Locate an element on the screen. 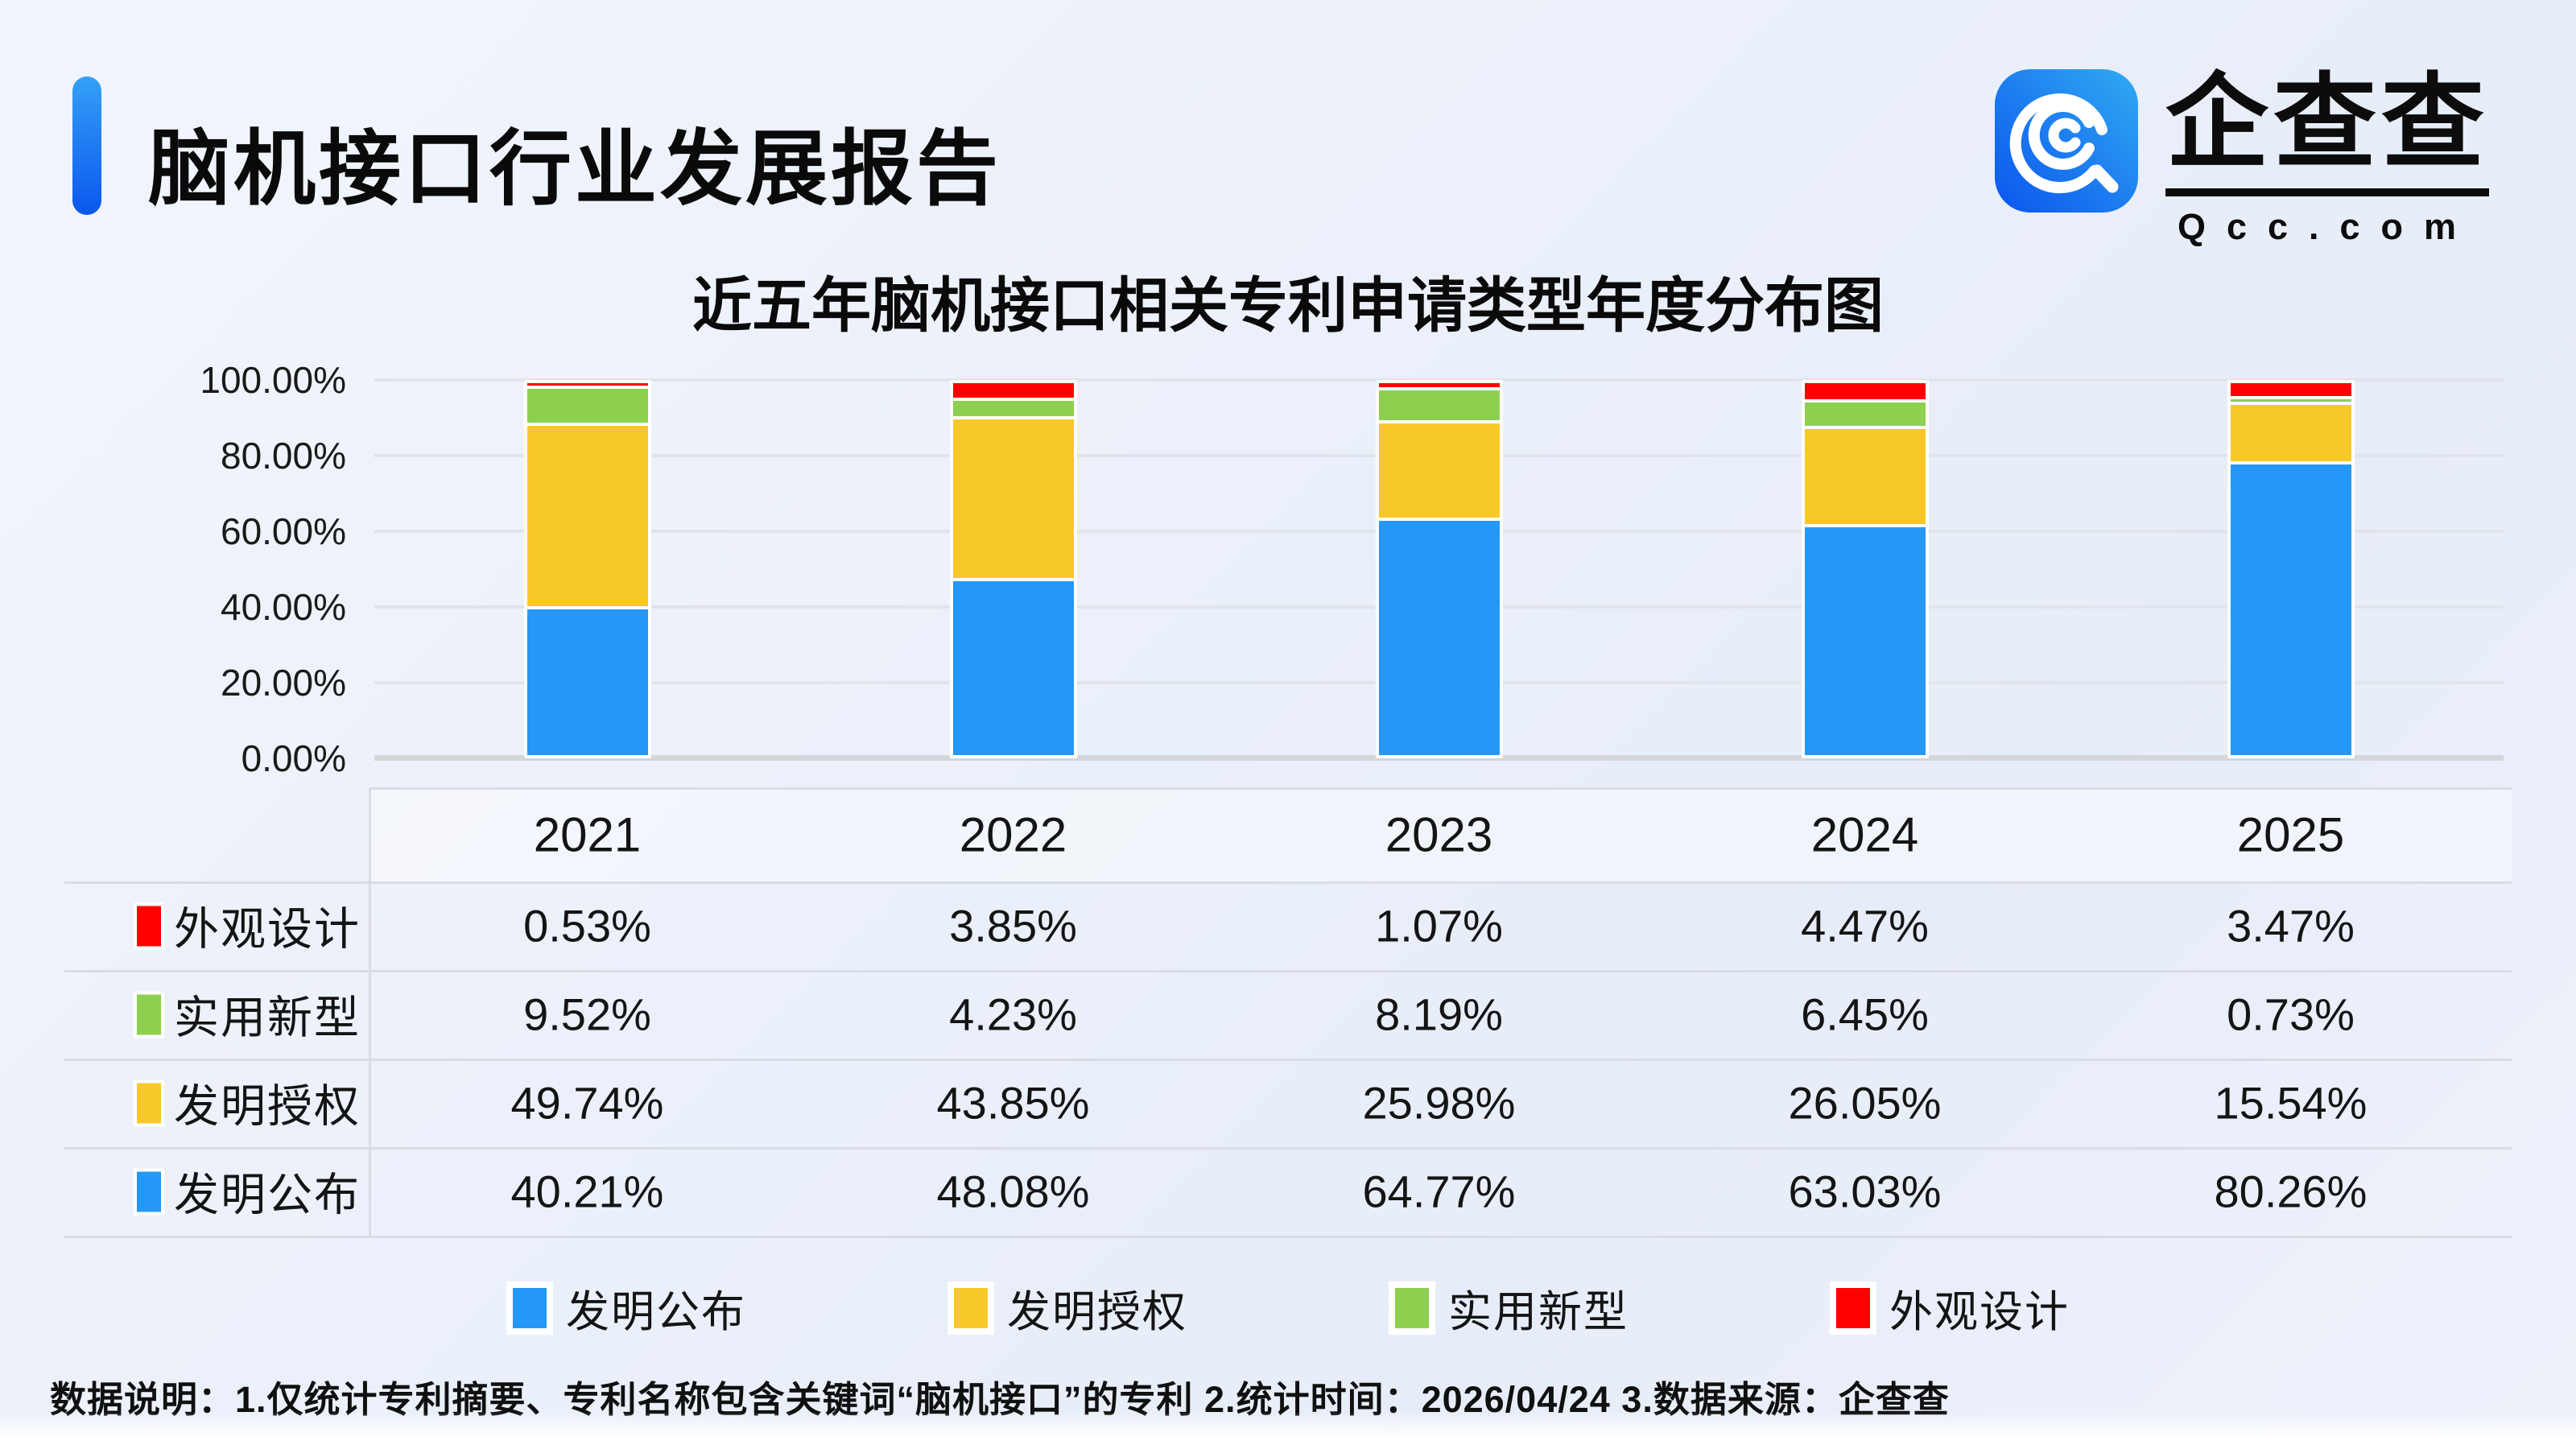 The height and width of the screenshot is (1449, 2576). table-row-label-实用新型: 实用新型 is located at coordinates (247, 1014).